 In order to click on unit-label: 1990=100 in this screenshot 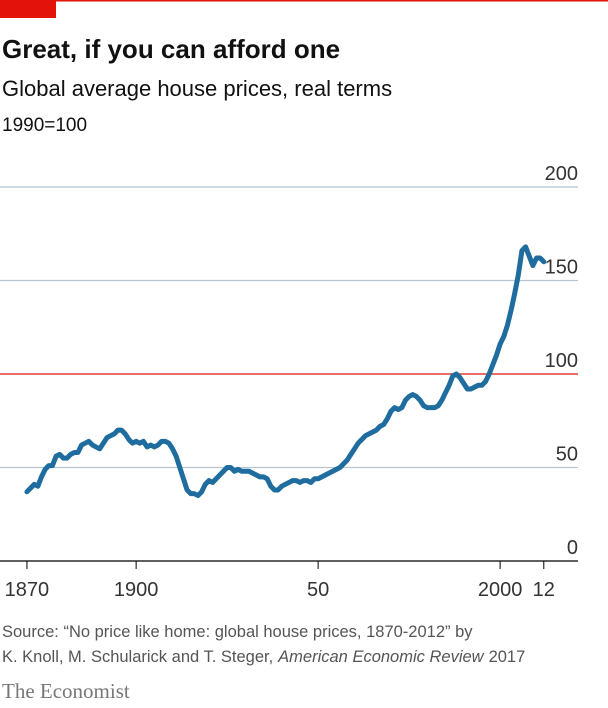, I will do `click(44, 125)`.